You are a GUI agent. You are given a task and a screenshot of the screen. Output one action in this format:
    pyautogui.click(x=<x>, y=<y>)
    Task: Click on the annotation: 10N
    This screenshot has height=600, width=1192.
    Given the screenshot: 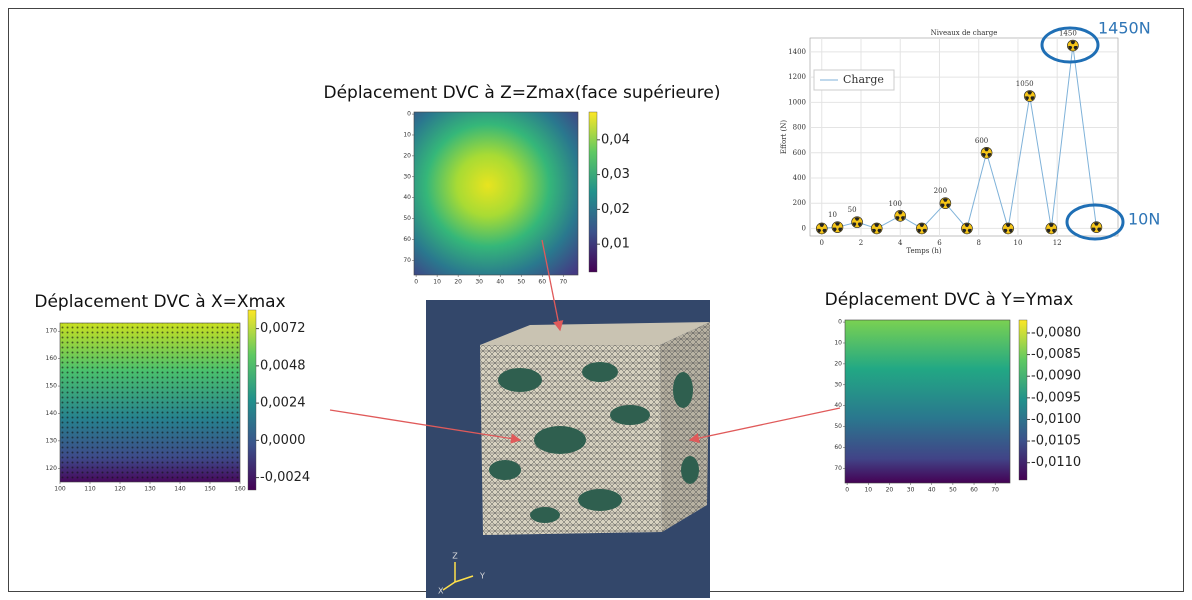 What is the action you would take?
    pyautogui.click(x=1144, y=219)
    